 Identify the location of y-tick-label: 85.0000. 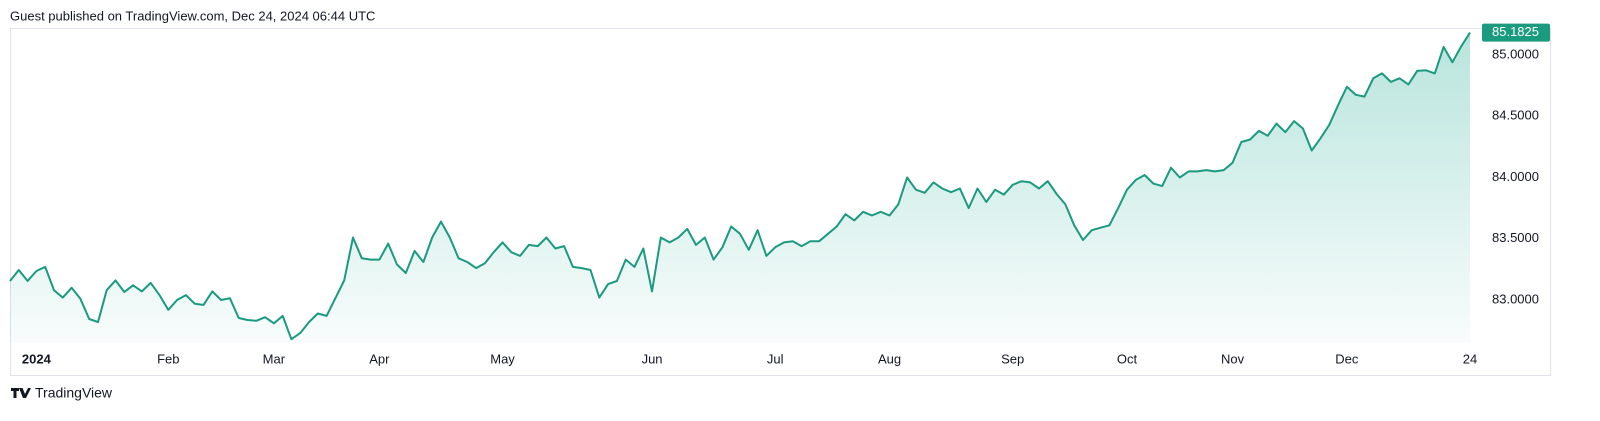
(1515, 53).